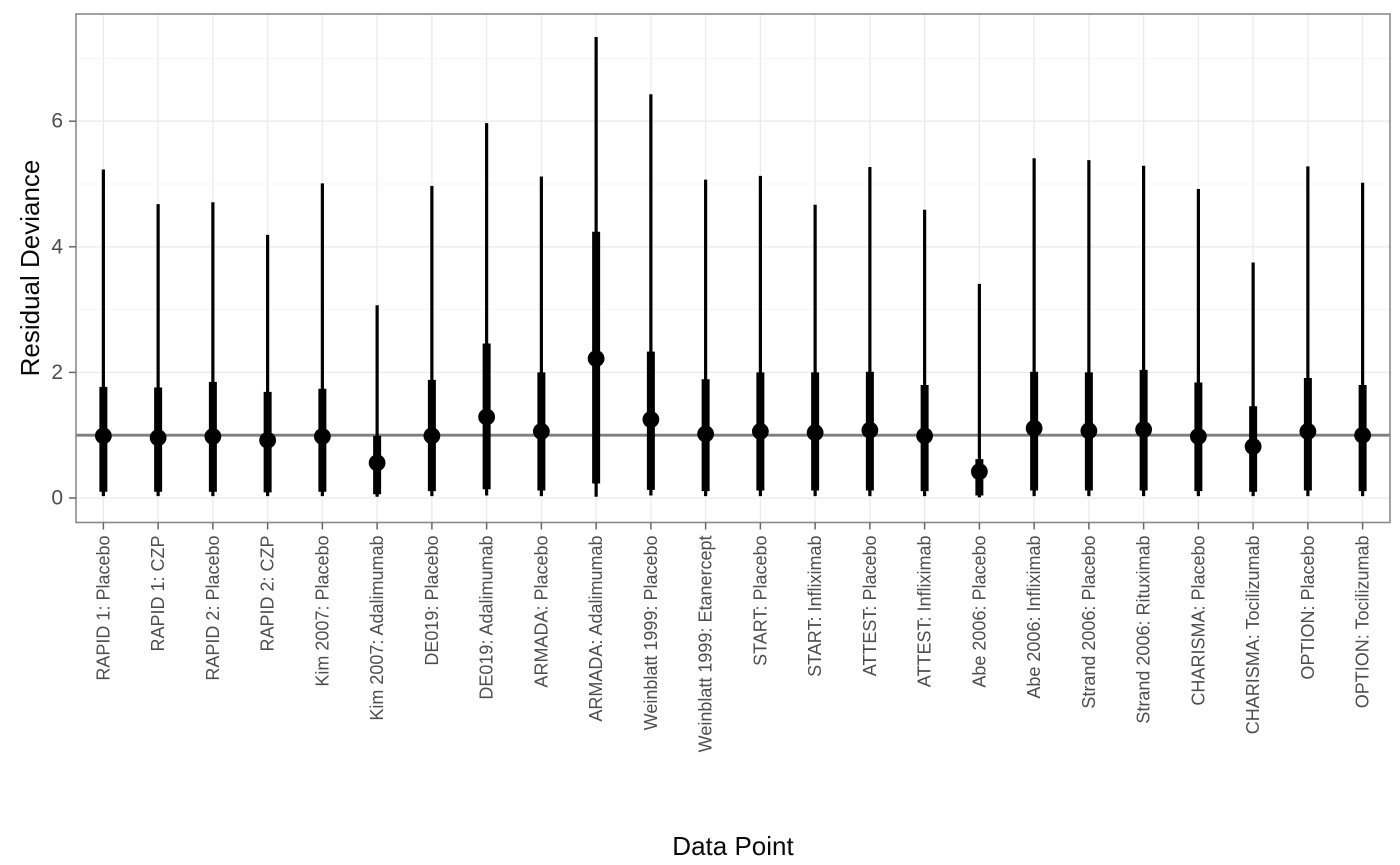 This screenshot has height=865, width=1400. What do you see at coordinates (432, 601) in the screenshot?
I see `x-tick-label: DE019: Placebo` at bounding box center [432, 601].